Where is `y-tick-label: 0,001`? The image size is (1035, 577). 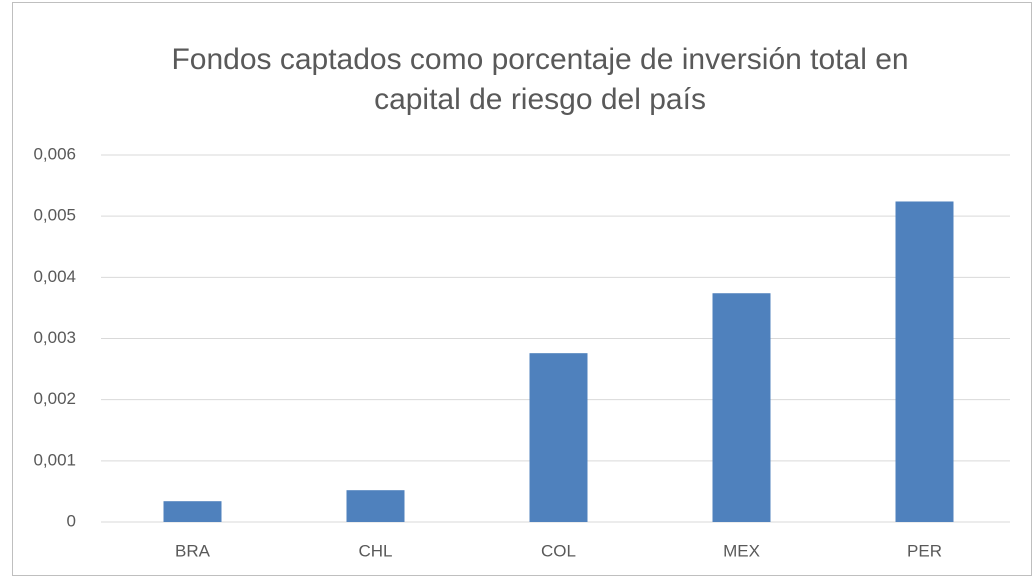
y-tick-label: 0,001 is located at coordinates (54, 459).